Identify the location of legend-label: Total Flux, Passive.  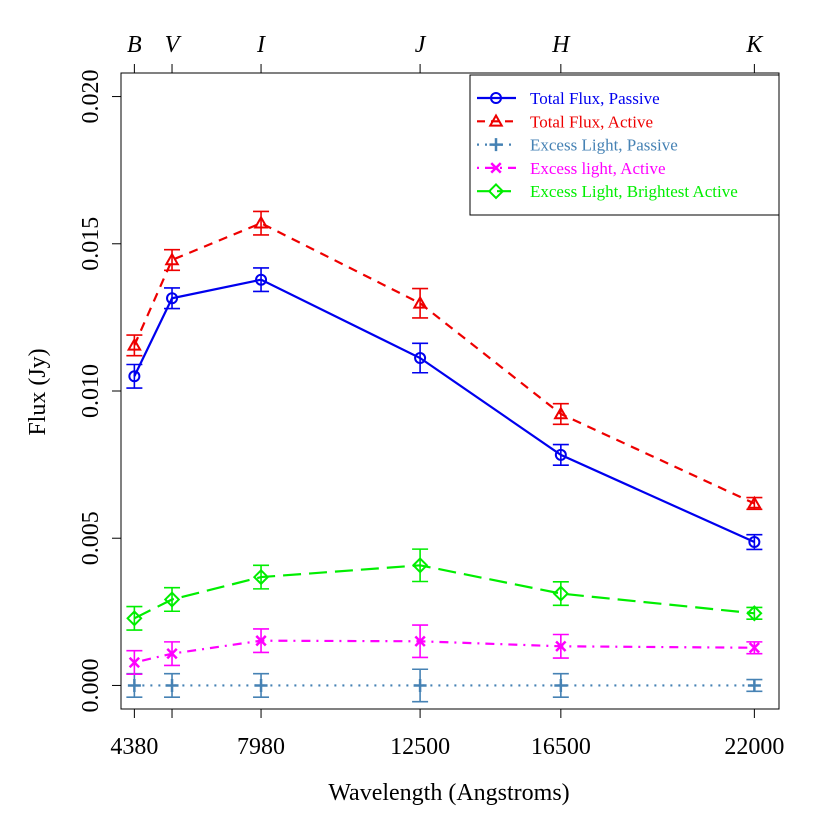
(595, 98).